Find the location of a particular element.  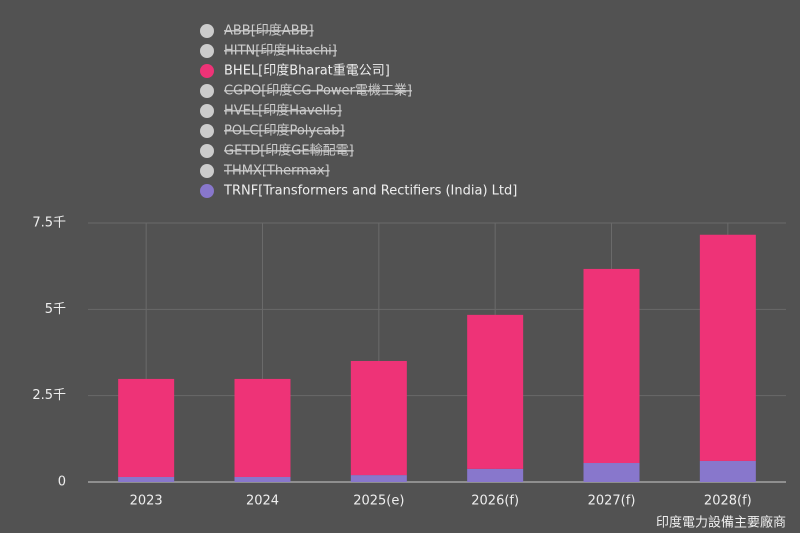

x-tick-label: 2025(e) is located at coordinates (378, 501).